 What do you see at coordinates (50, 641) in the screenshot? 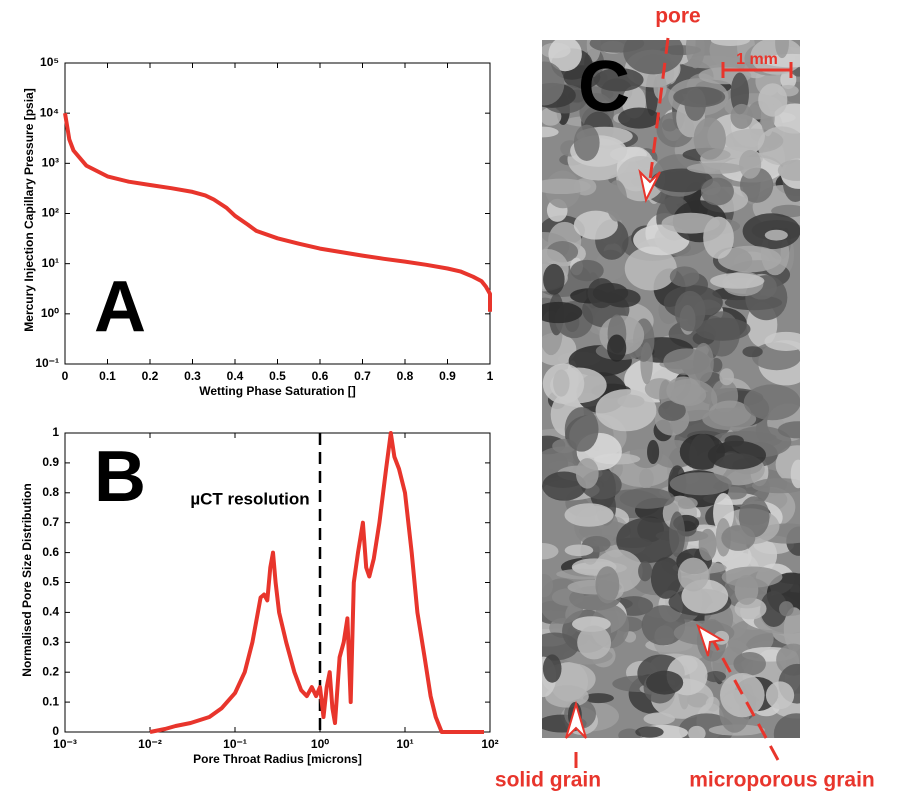
I see `y-tick-label: 0.3` at bounding box center [50, 641].